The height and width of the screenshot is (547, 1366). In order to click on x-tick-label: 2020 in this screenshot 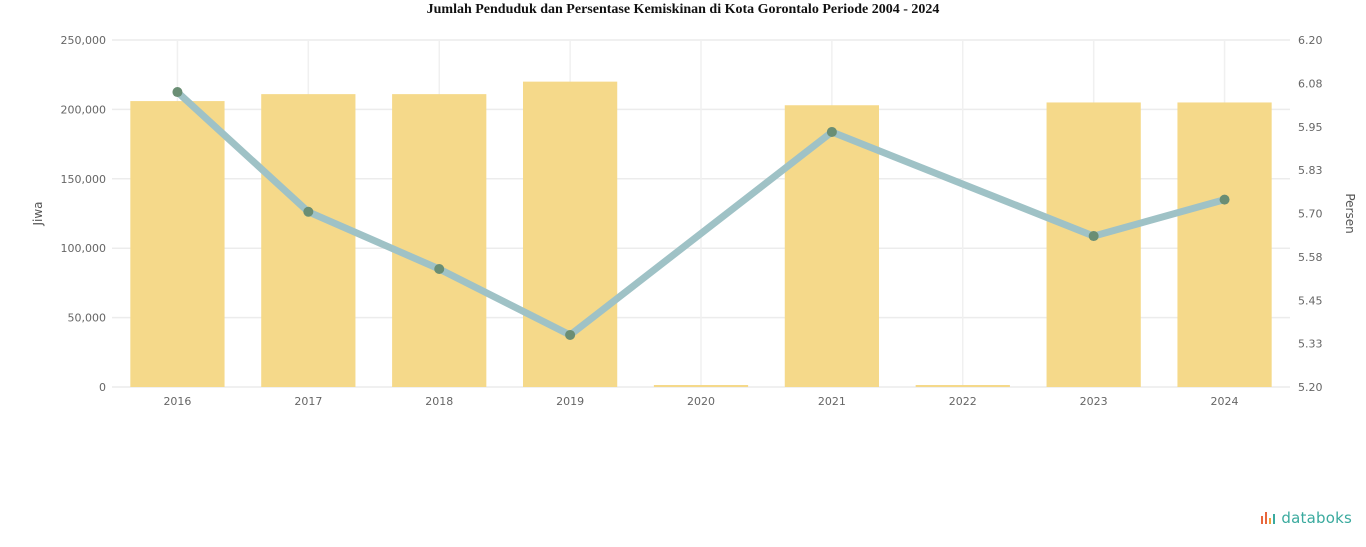, I will do `click(701, 401)`.